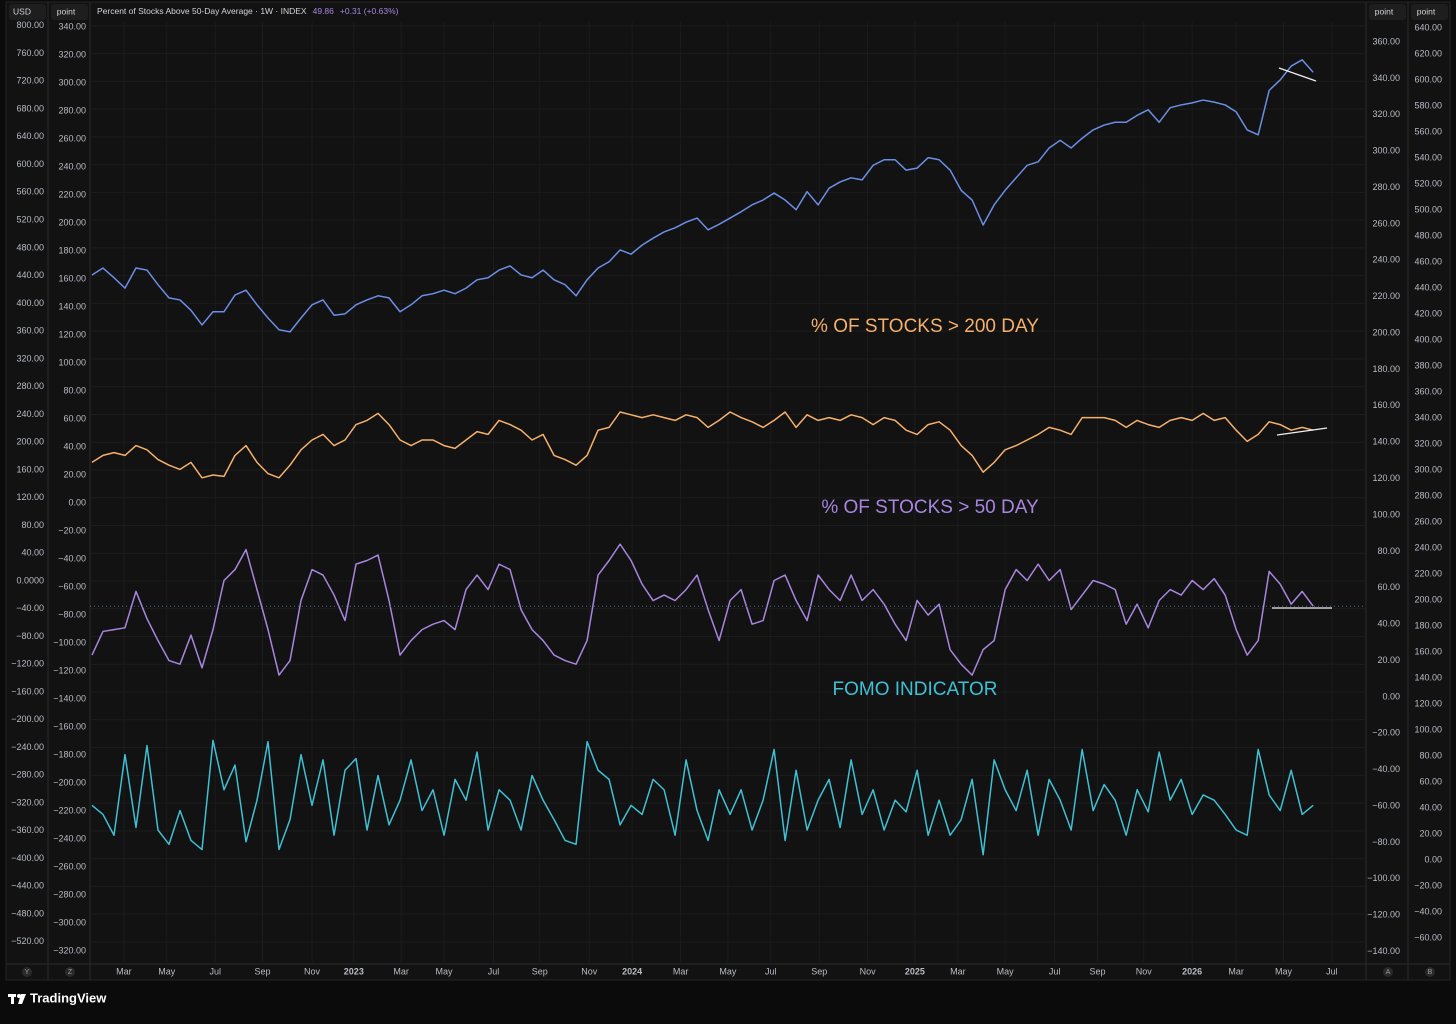 This screenshot has width=1456, height=1024. I want to click on y-tick-label: −100.00, so click(1383, 878).